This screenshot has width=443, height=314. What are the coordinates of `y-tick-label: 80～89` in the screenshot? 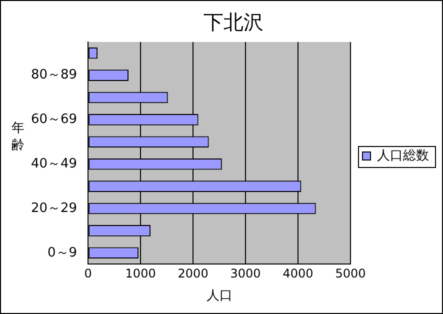 It's located at (54, 75).